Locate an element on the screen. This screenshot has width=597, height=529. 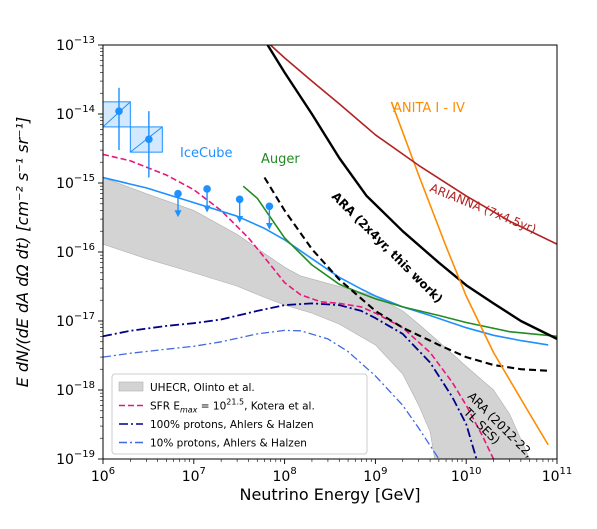
x-tick-label: 10⁹ is located at coordinates (375, 475).